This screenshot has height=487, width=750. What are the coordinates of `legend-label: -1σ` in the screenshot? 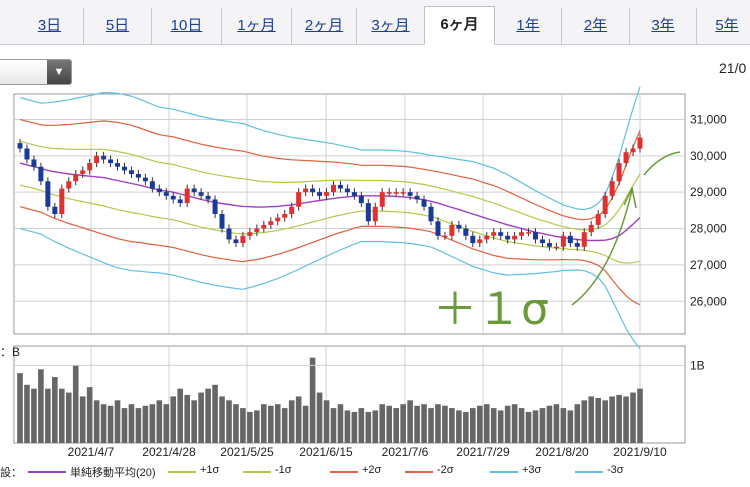 It's located at (283, 470).